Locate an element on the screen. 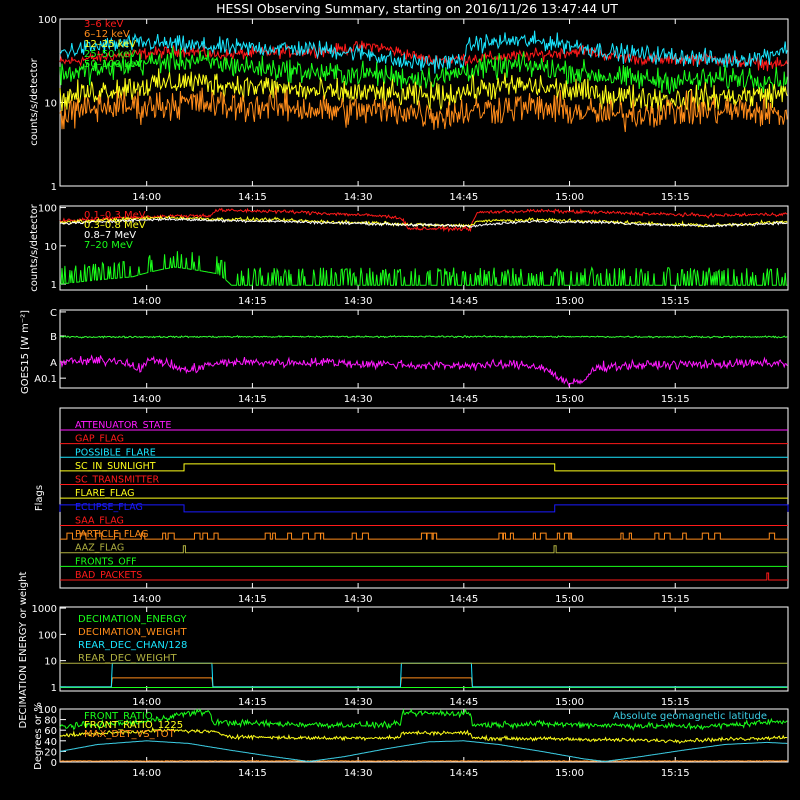 This screenshot has width=800, height=800. legend-entry: 7–20 MeV is located at coordinates (108, 245).